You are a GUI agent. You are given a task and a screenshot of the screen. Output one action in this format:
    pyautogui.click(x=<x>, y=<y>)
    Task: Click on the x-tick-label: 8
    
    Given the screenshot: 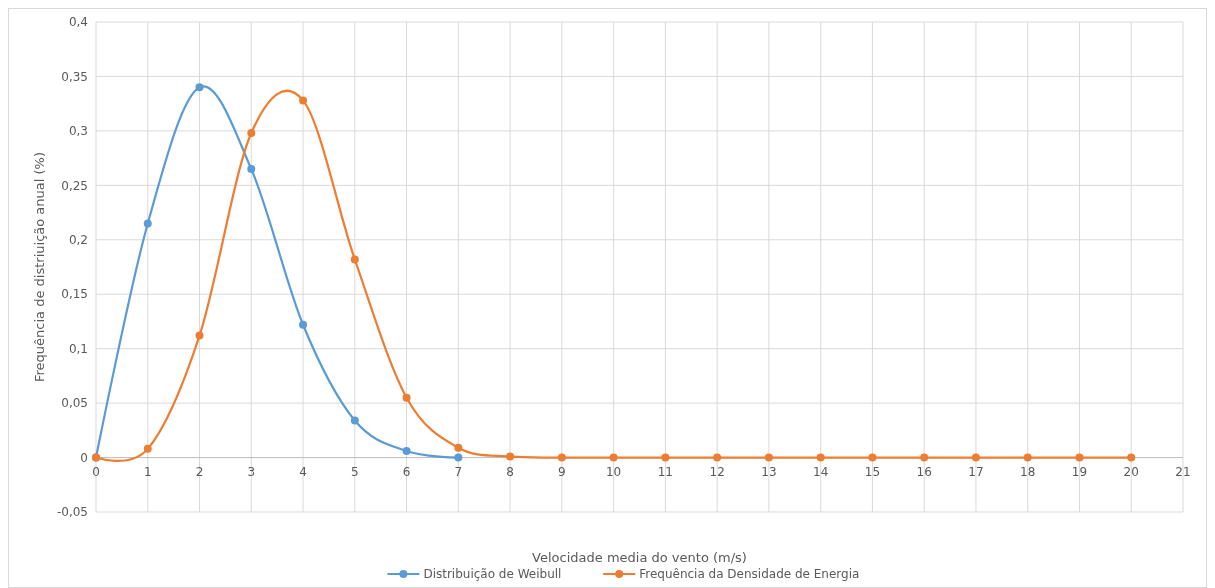 What is the action you would take?
    pyautogui.click(x=510, y=471)
    